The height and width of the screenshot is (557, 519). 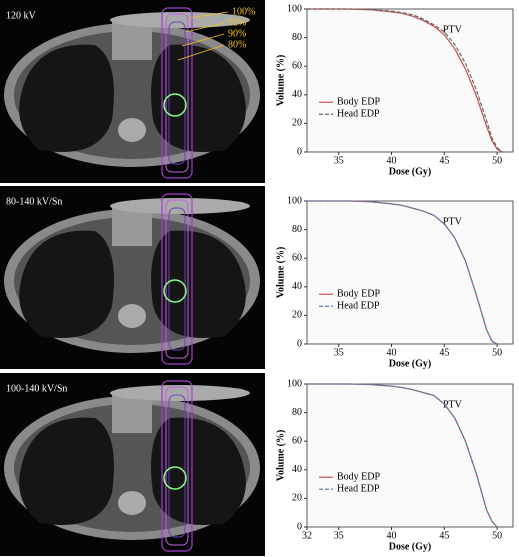 What do you see at coordinates (237, 44) in the screenshot?
I see `isodose-label: 80%` at bounding box center [237, 44].